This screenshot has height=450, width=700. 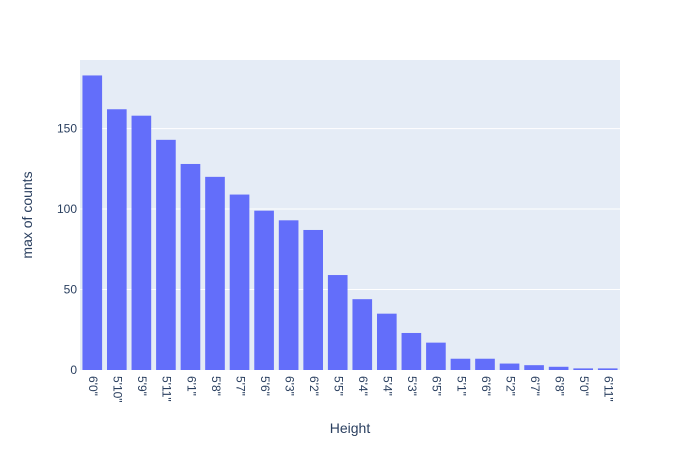 I want to click on x-tick-label: 5'7", so click(x=240, y=386).